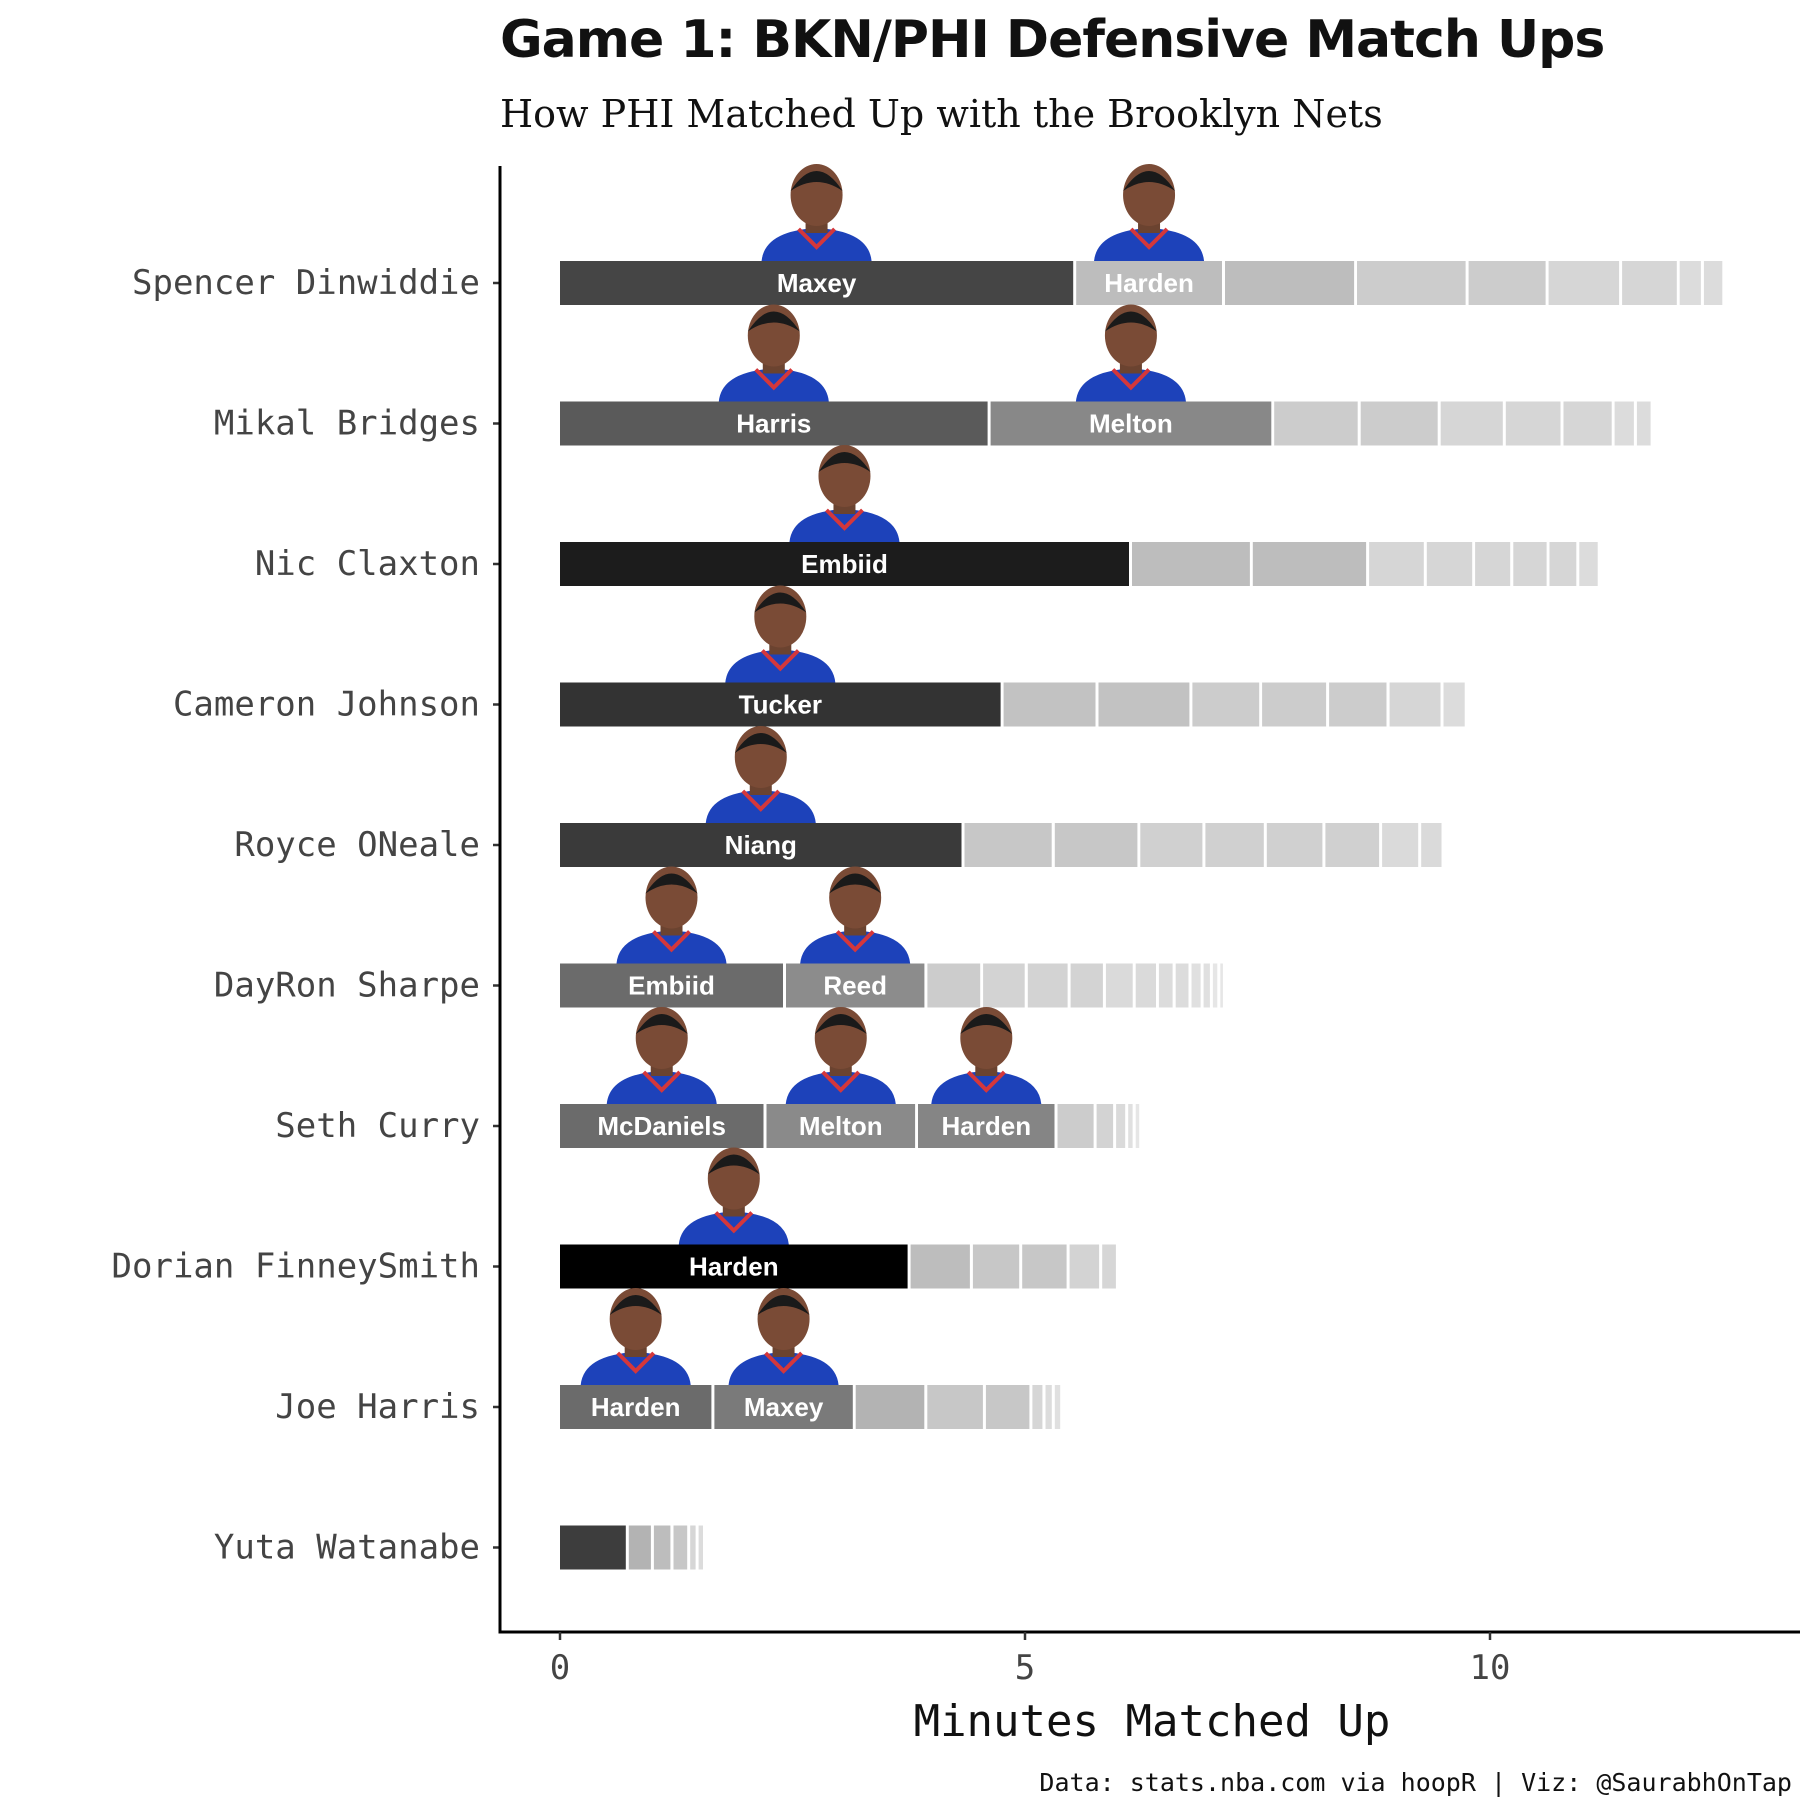 The image size is (1800, 1800). I want to click on y-tick-label: Cameron Johnson, so click(326, 705).